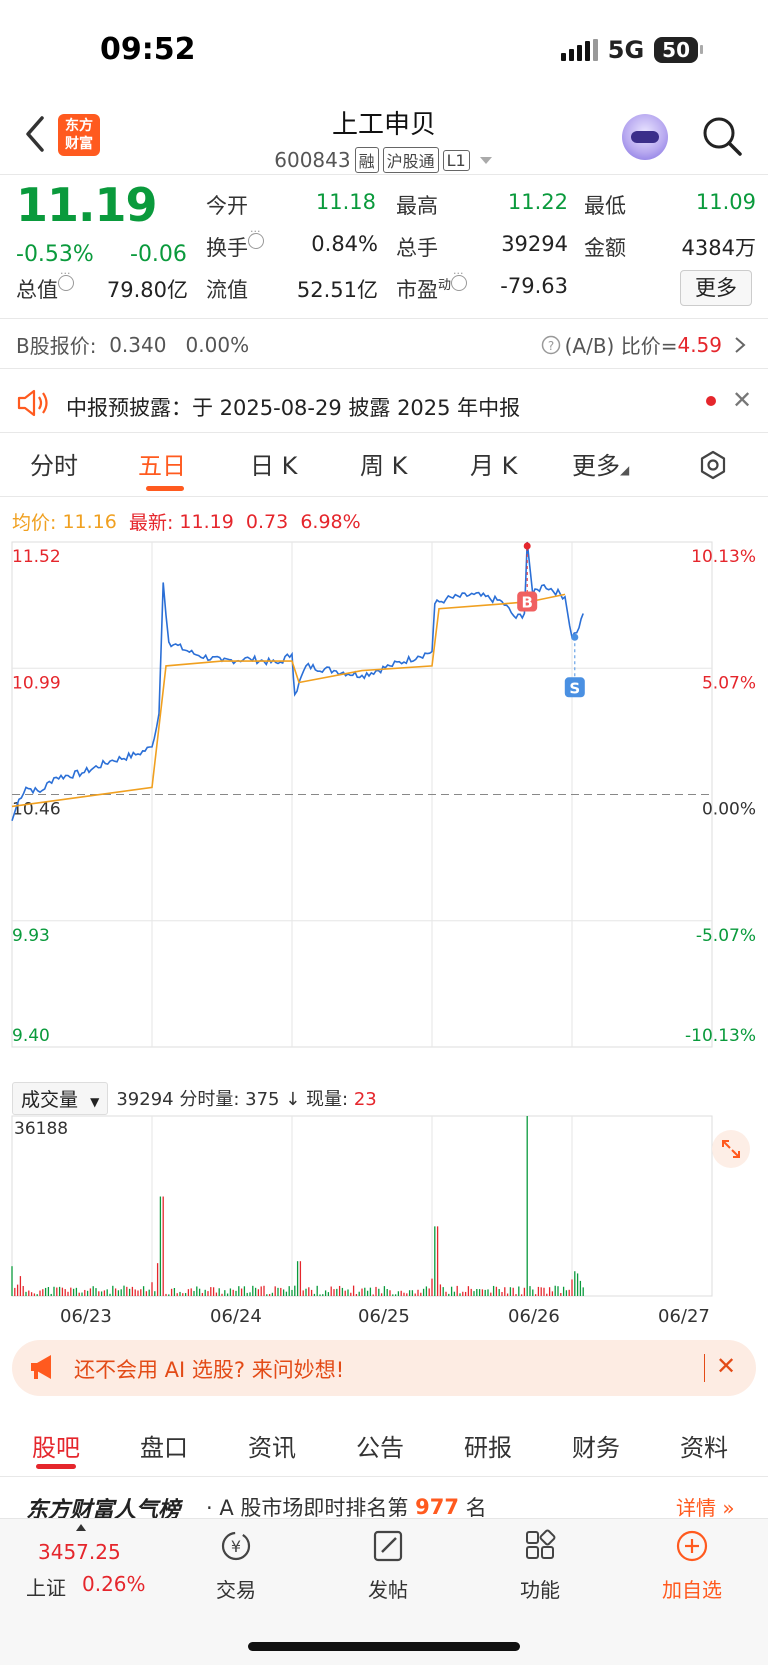  I want to click on ai-banner, so click(384, 1368).